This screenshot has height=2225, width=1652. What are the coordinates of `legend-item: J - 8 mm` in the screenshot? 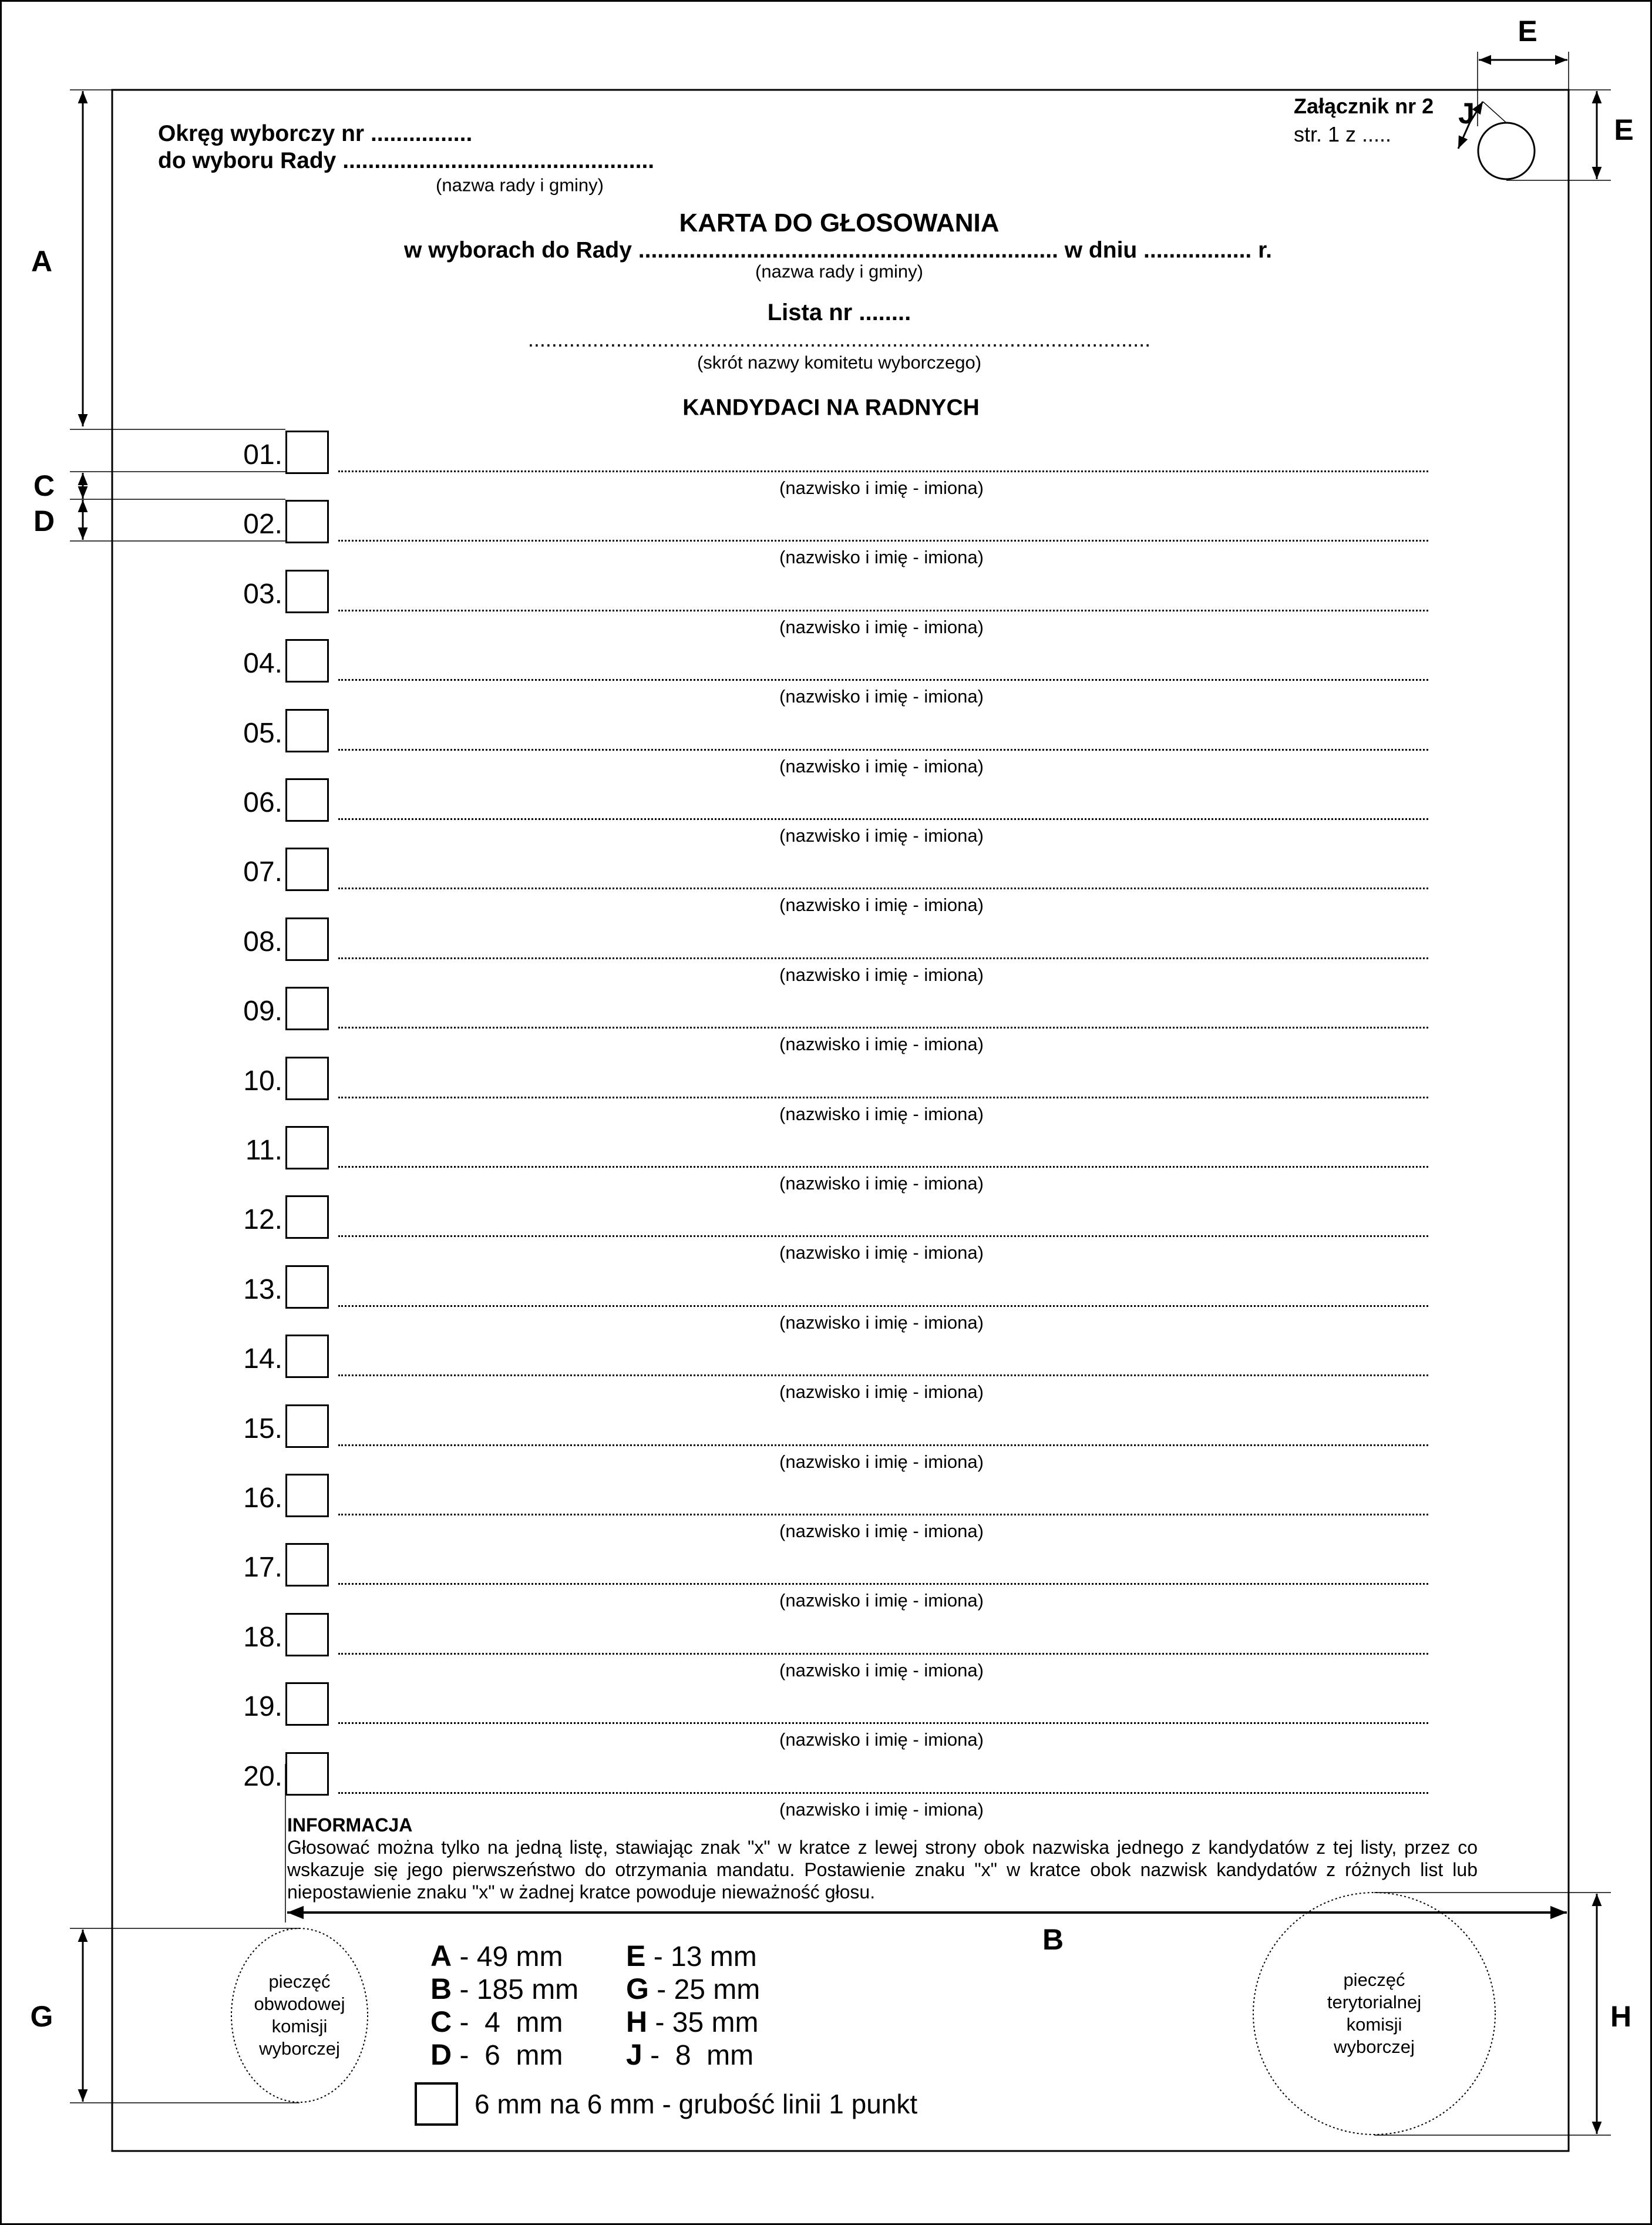 It's located at (689, 2055).